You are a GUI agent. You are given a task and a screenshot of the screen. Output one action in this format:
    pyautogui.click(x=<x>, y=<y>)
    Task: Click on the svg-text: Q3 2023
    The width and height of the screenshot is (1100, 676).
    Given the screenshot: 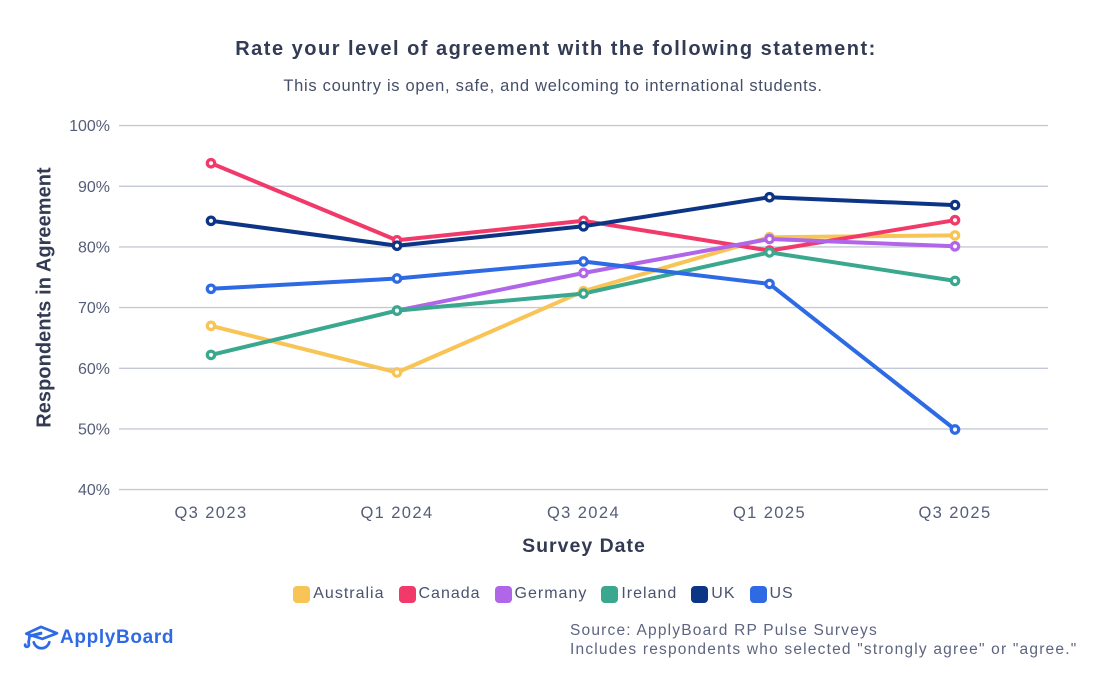 What is the action you would take?
    pyautogui.click(x=210, y=513)
    